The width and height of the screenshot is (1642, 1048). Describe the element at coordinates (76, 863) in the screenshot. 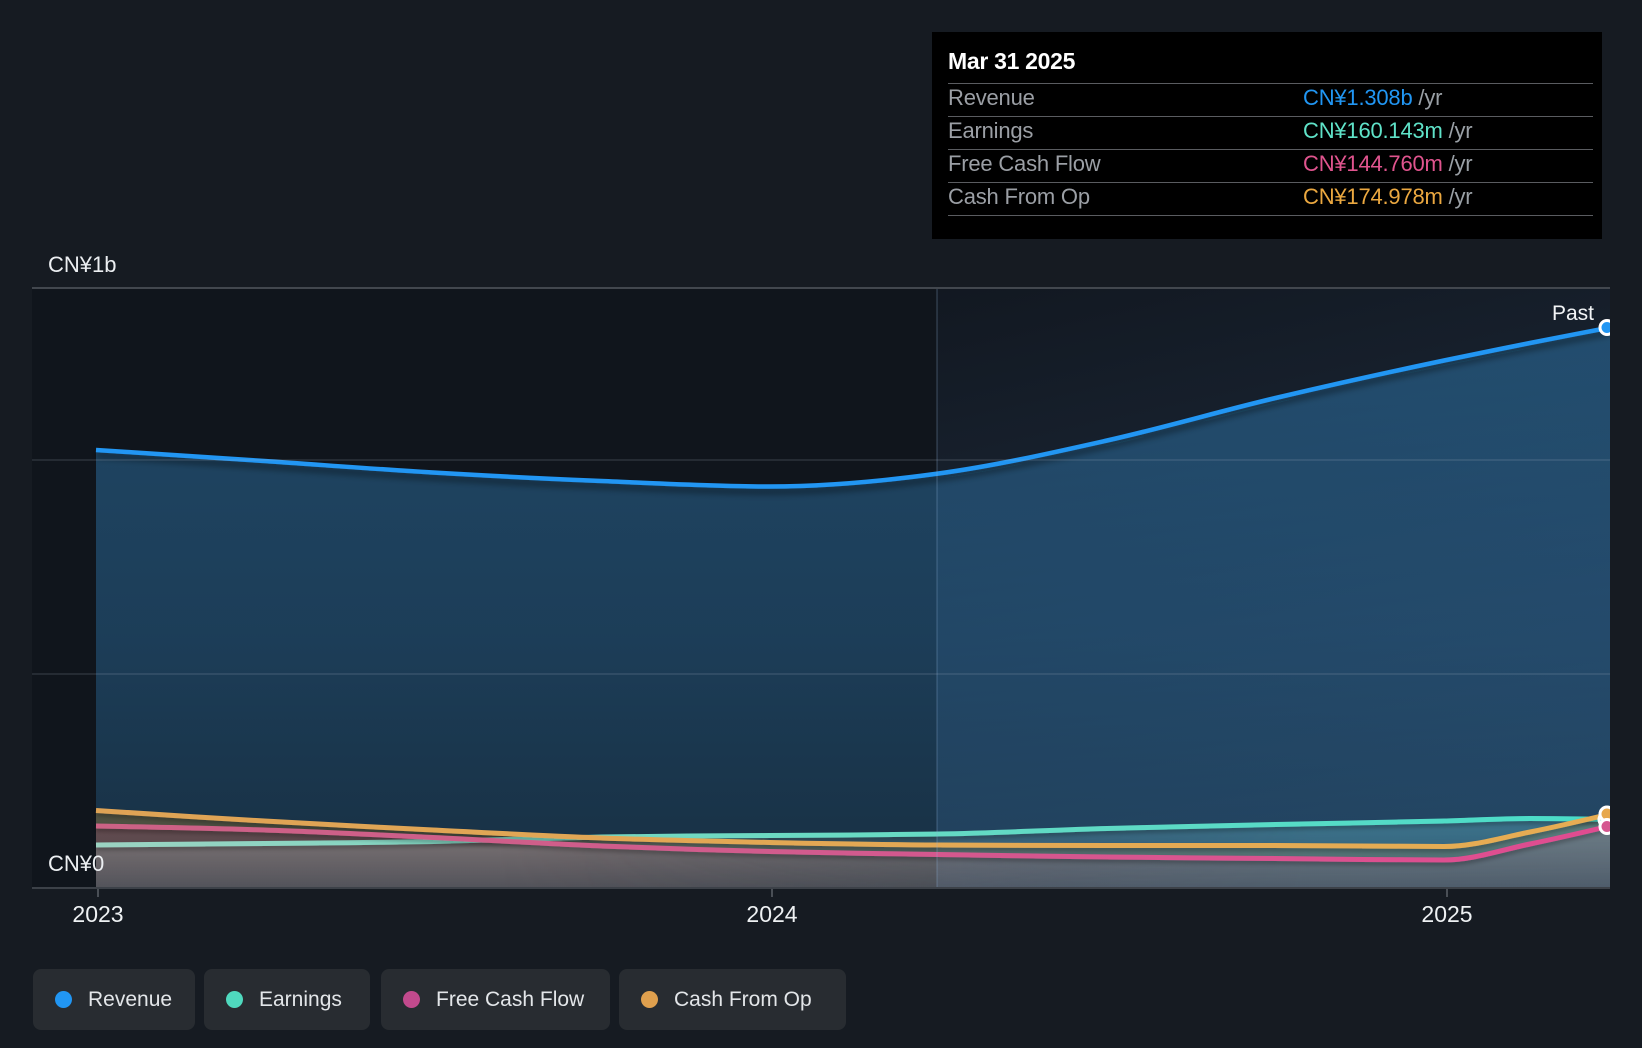

I see `svg-text: CN¥0` at that location.